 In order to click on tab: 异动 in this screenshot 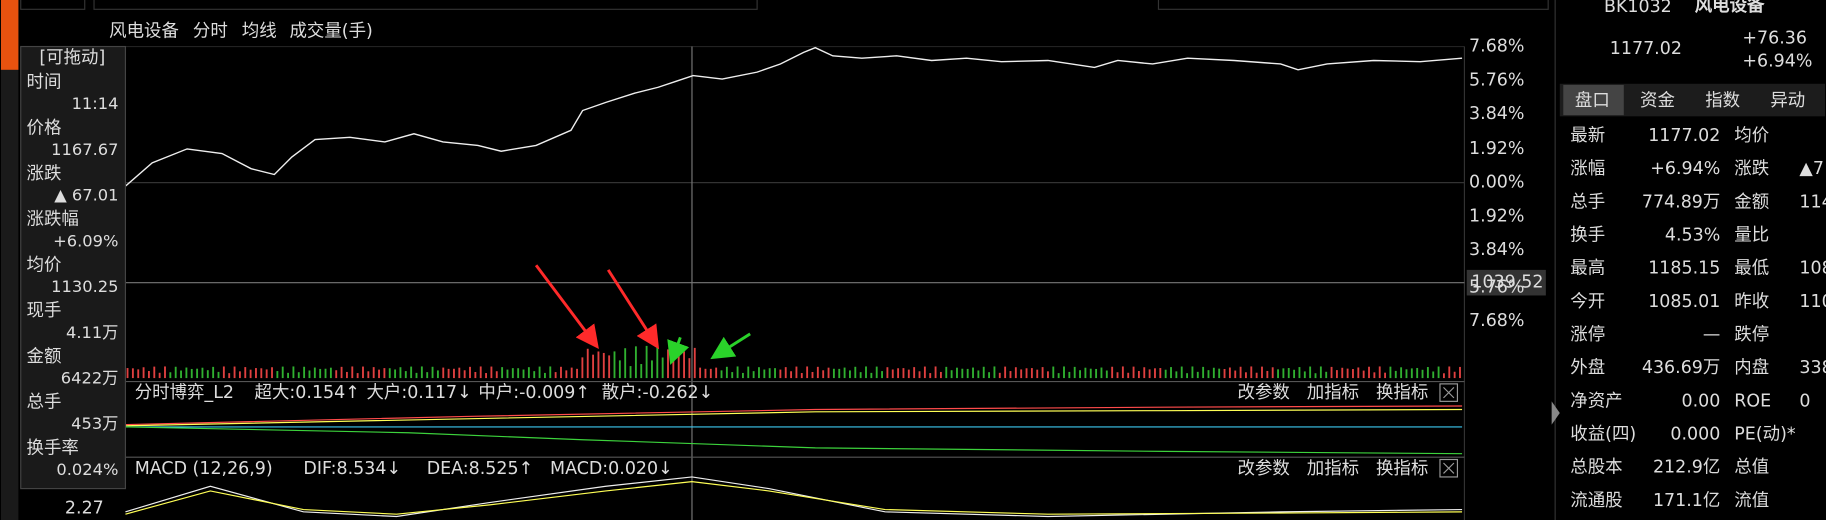, I will do `click(1787, 101)`.